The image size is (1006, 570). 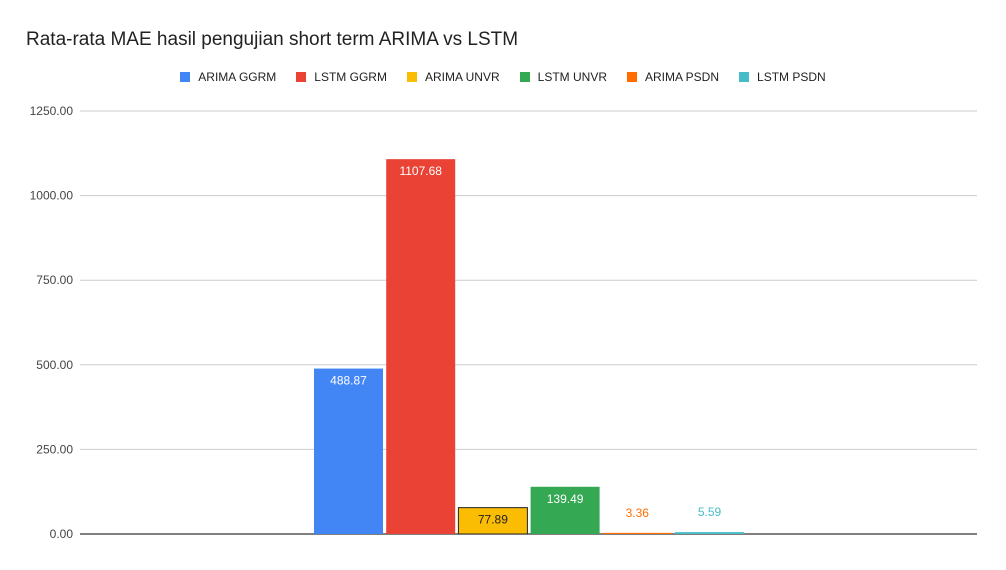 What do you see at coordinates (52, 196) in the screenshot?
I see `y-tick-label: 1000.00` at bounding box center [52, 196].